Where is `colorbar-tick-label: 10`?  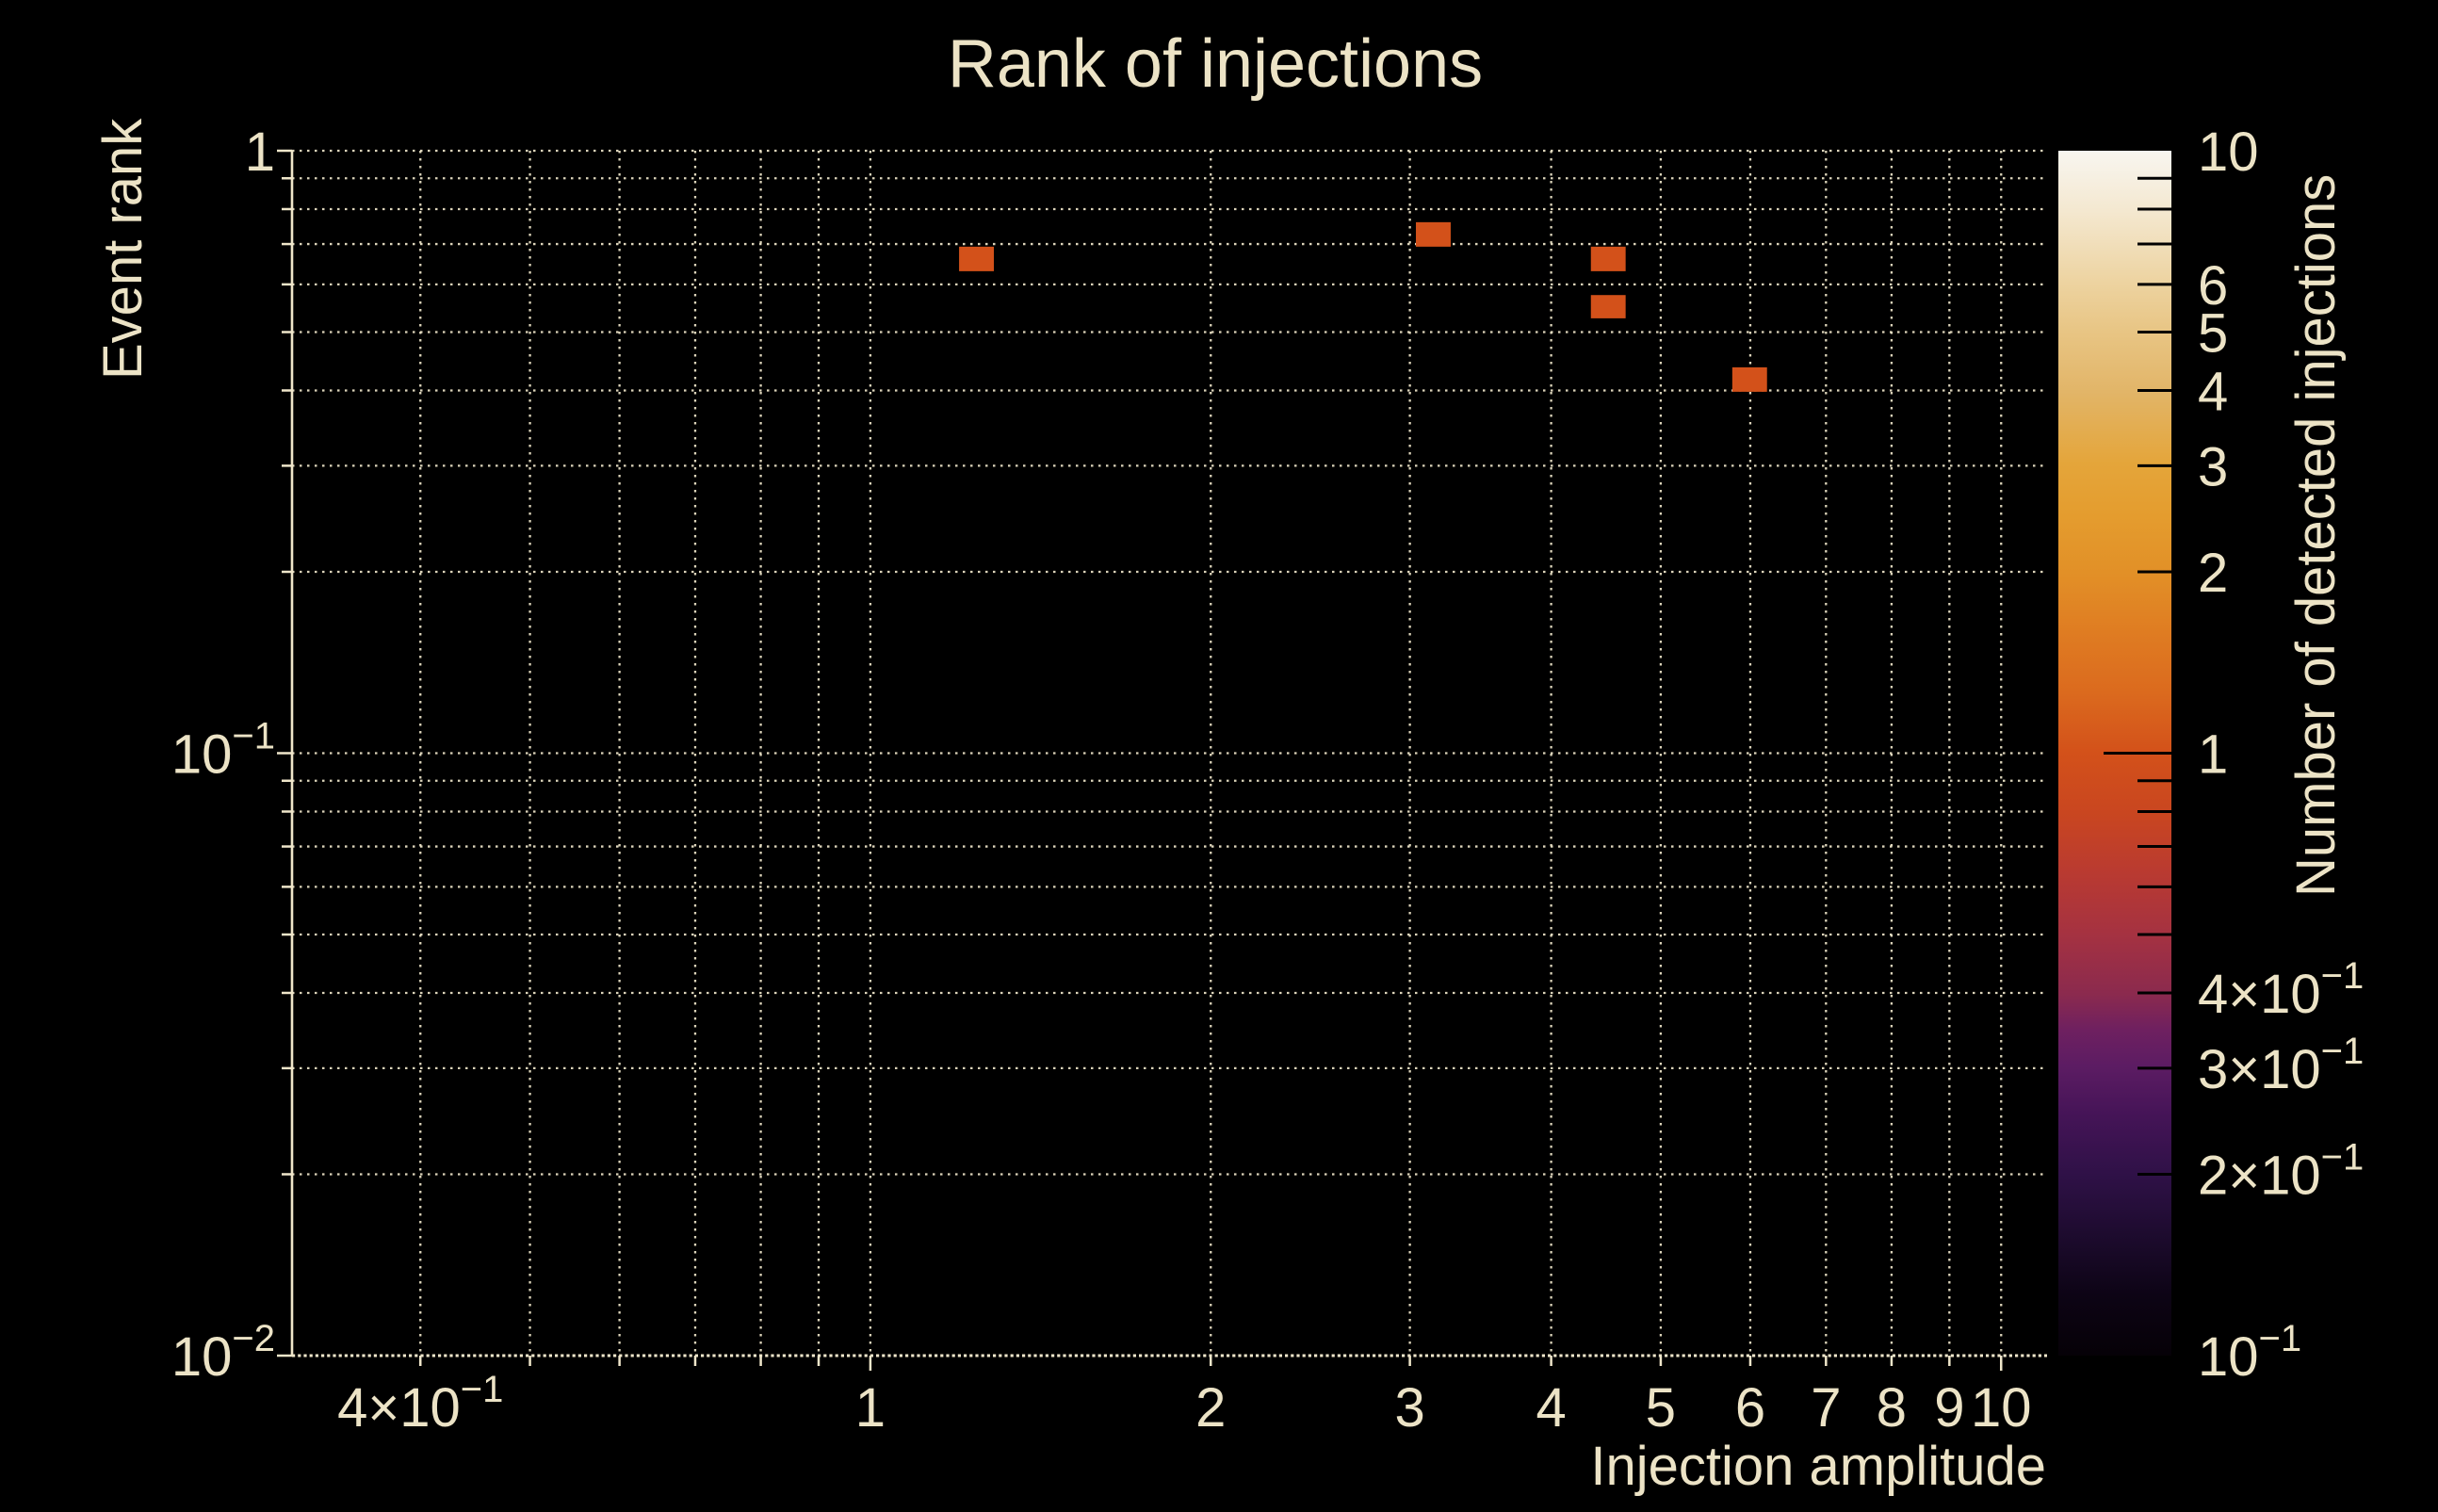 colorbar-tick-label: 10 is located at coordinates (2228, 152).